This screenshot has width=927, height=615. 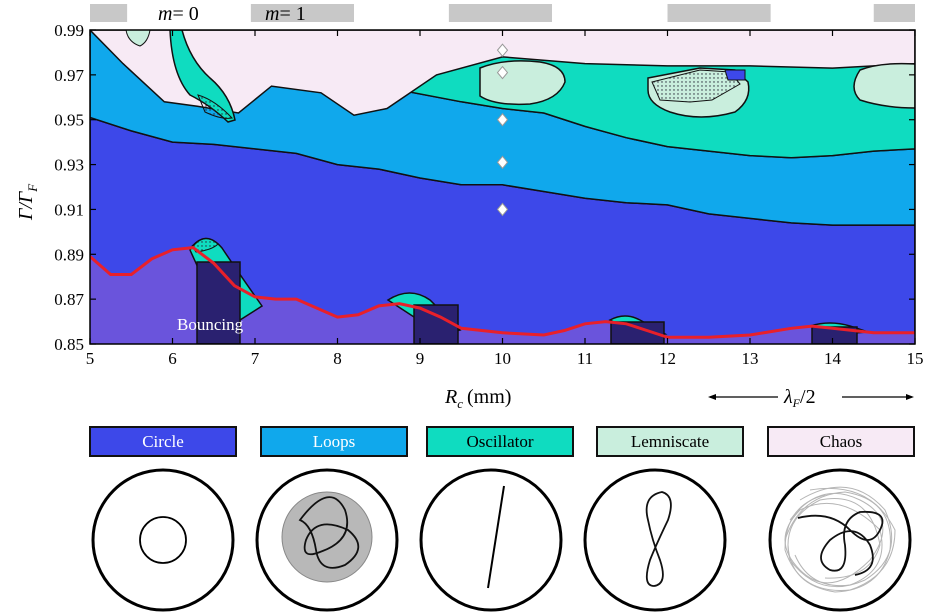 I want to click on legend-label: Oscillator, so click(x=499, y=441).